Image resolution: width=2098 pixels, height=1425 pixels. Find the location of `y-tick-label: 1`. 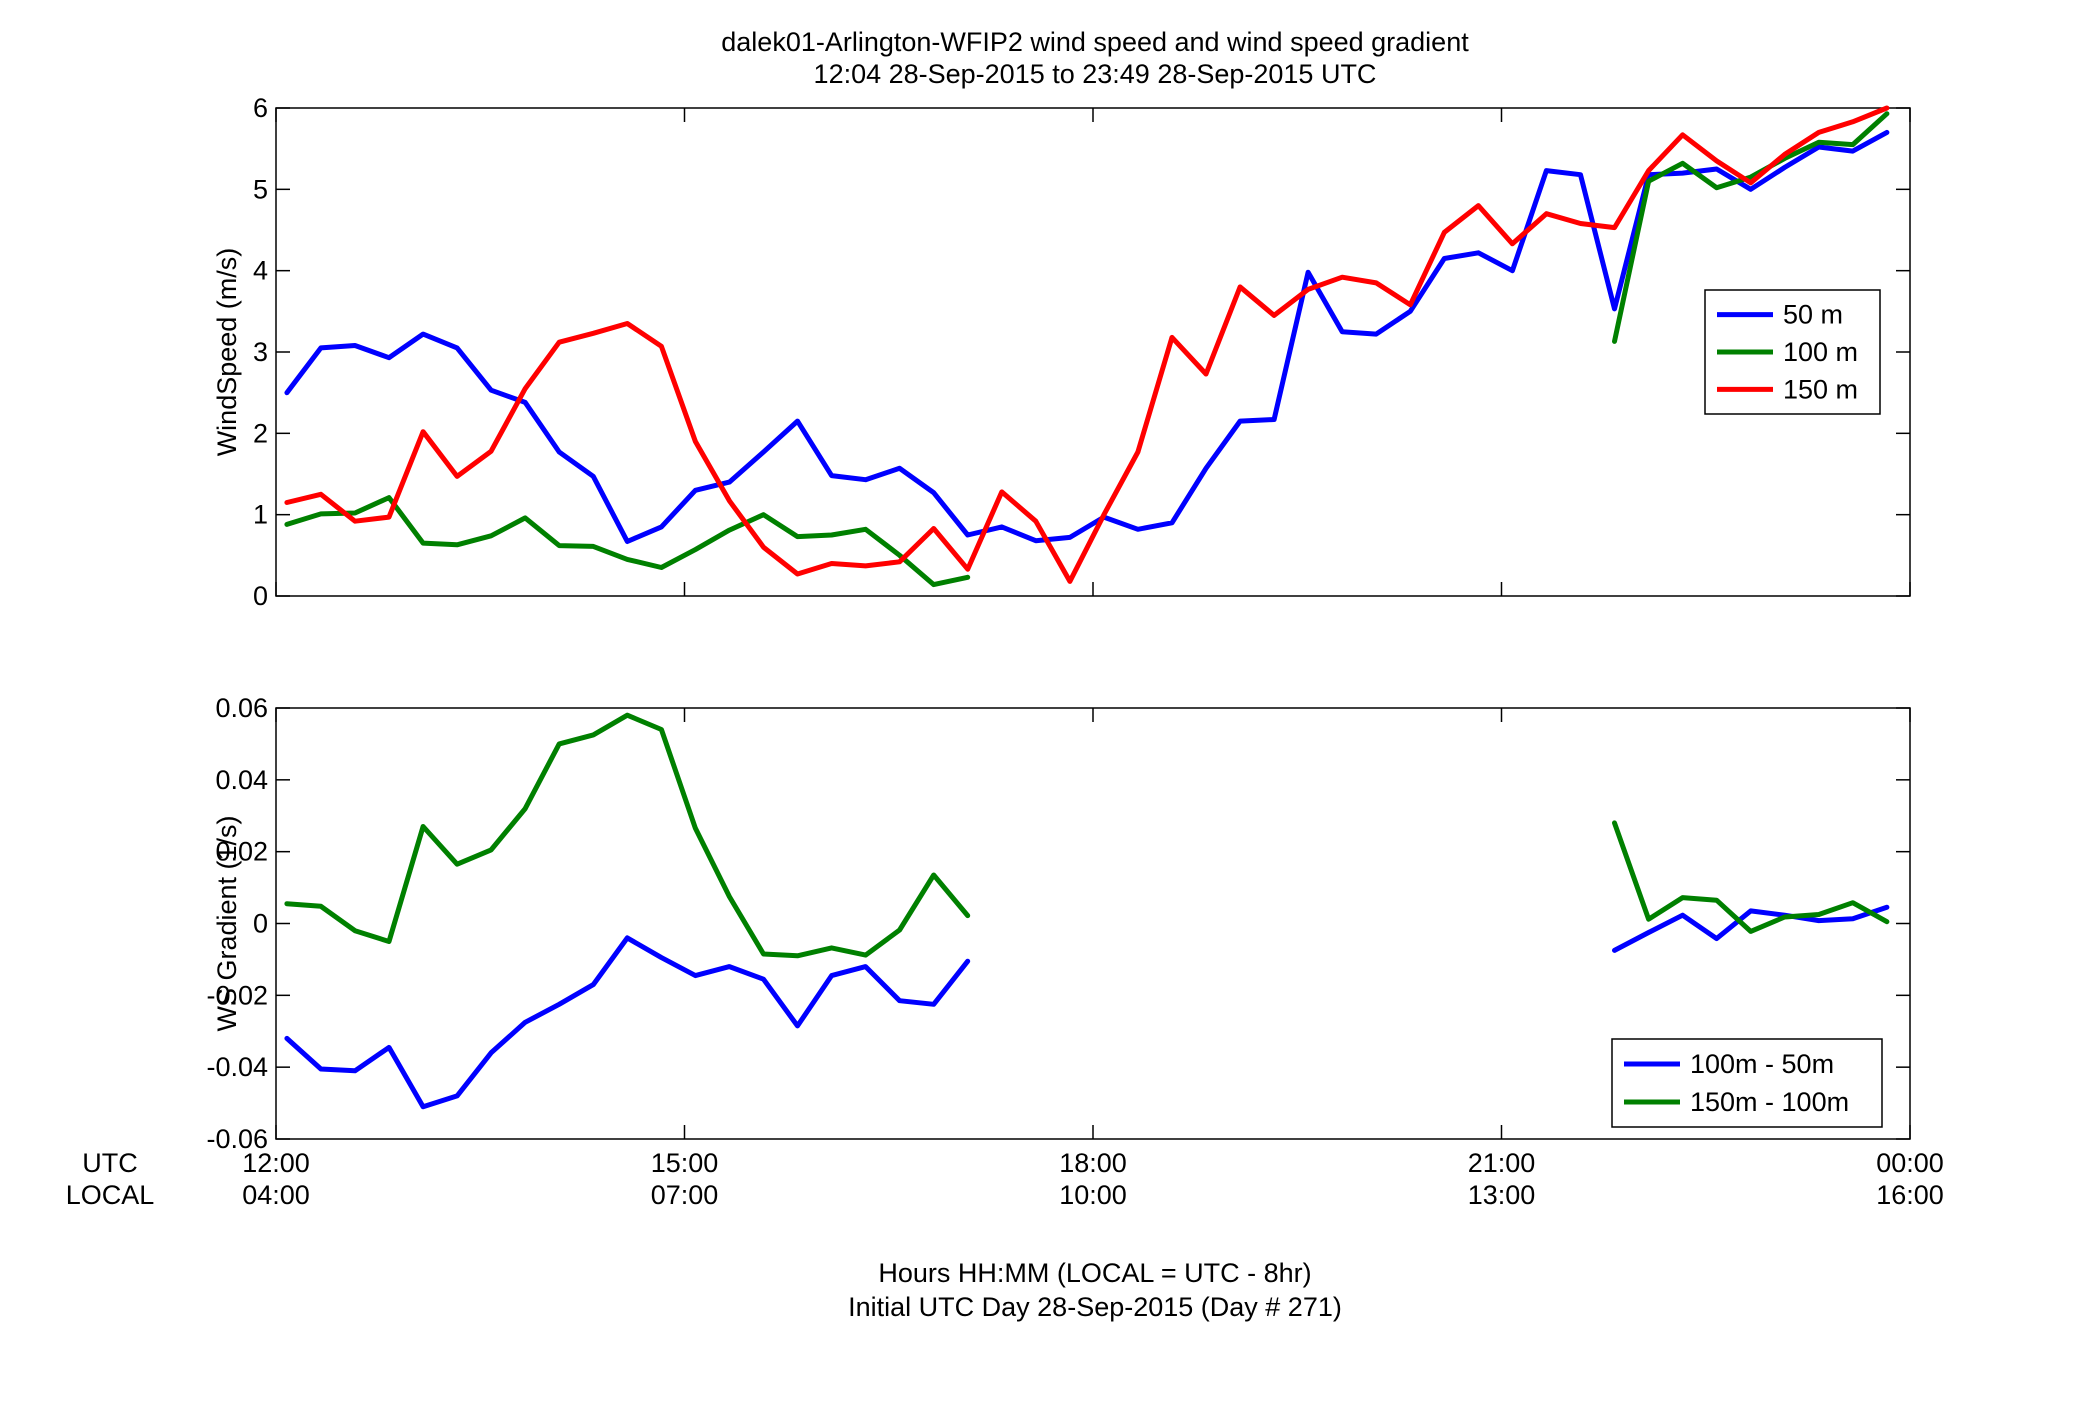

y-tick-label: 1 is located at coordinates (260, 515).